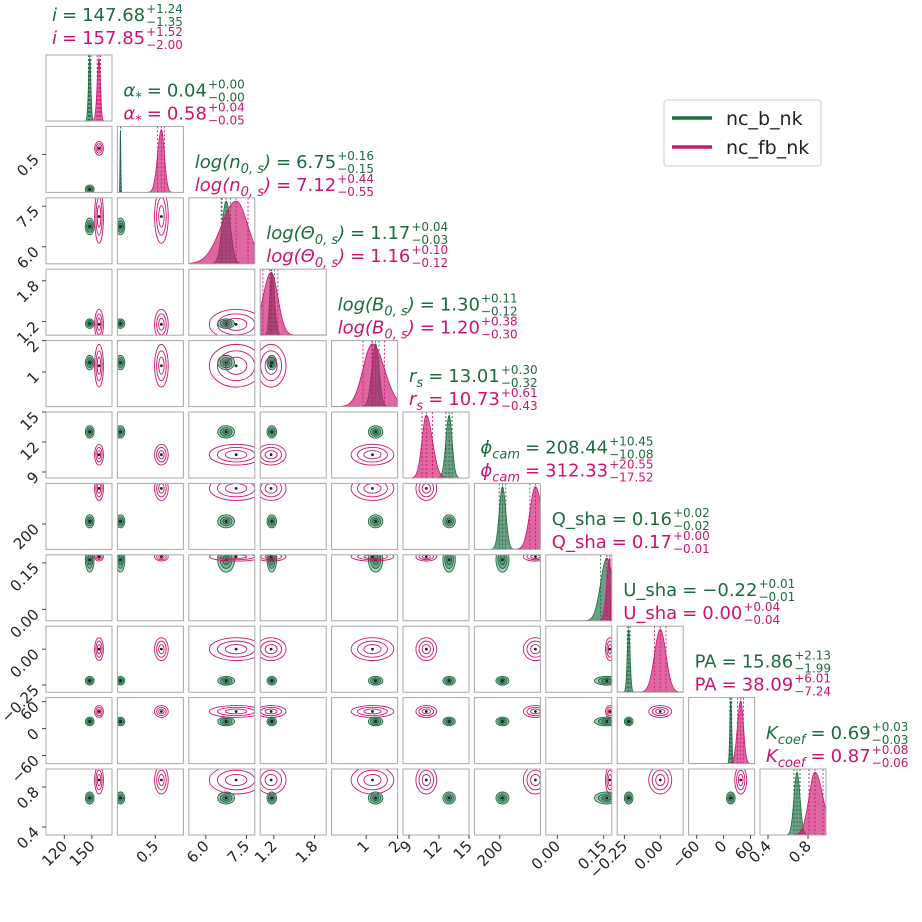 The image size is (922, 922). Describe the element at coordinates (499, 312) in the screenshot. I see `lower-error: −0.12` at that location.